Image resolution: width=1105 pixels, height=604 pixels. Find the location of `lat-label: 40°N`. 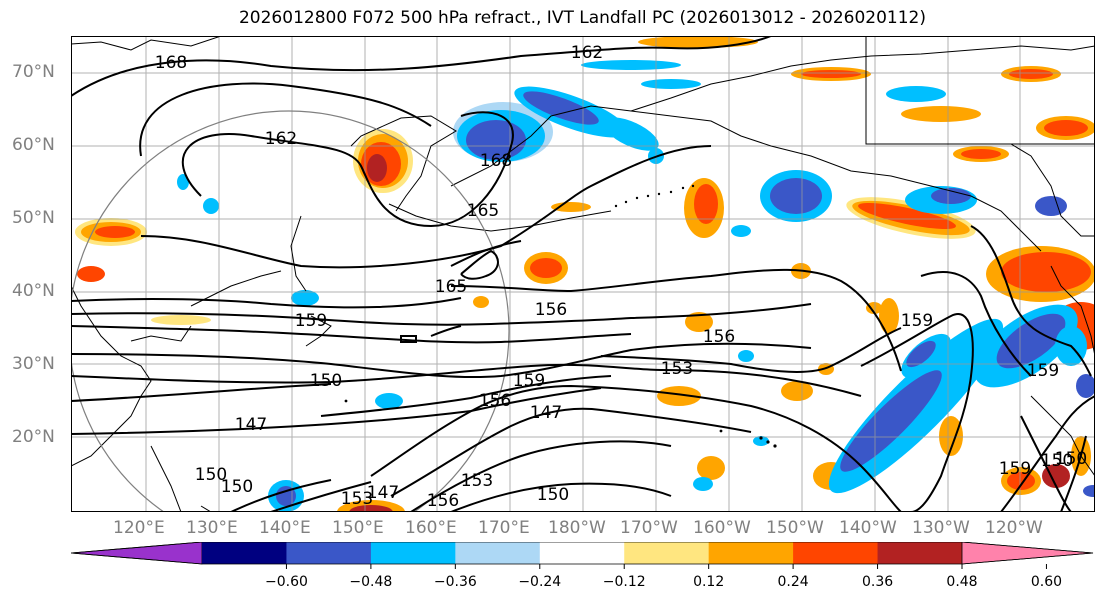

lat-label: 40°N is located at coordinates (33, 291).